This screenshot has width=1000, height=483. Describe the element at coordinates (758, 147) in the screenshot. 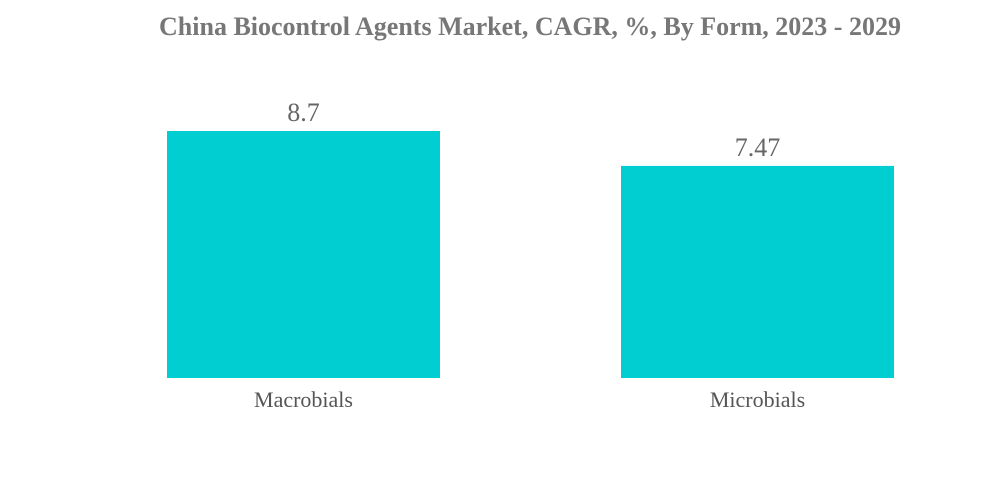

I see `value-label: 7.47` at that location.